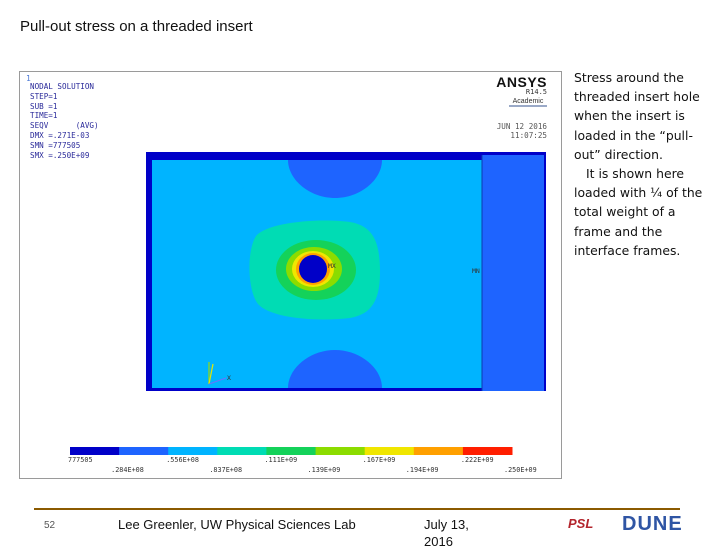 Image resolution: width=720 pixels, height=550 pixels. What do you see at coordinates (528, 102) in the screenshot?
I see `ansys-edition: Academic` at bounding box center [528, 102].